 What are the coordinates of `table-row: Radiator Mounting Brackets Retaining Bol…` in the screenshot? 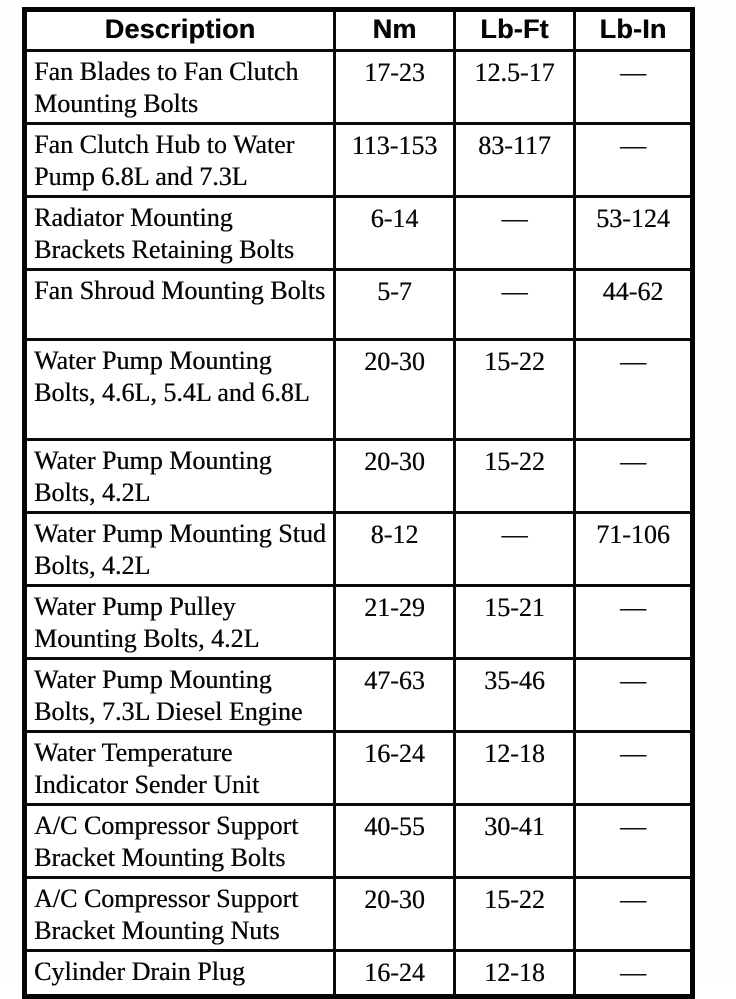 It's located at (358, 233).